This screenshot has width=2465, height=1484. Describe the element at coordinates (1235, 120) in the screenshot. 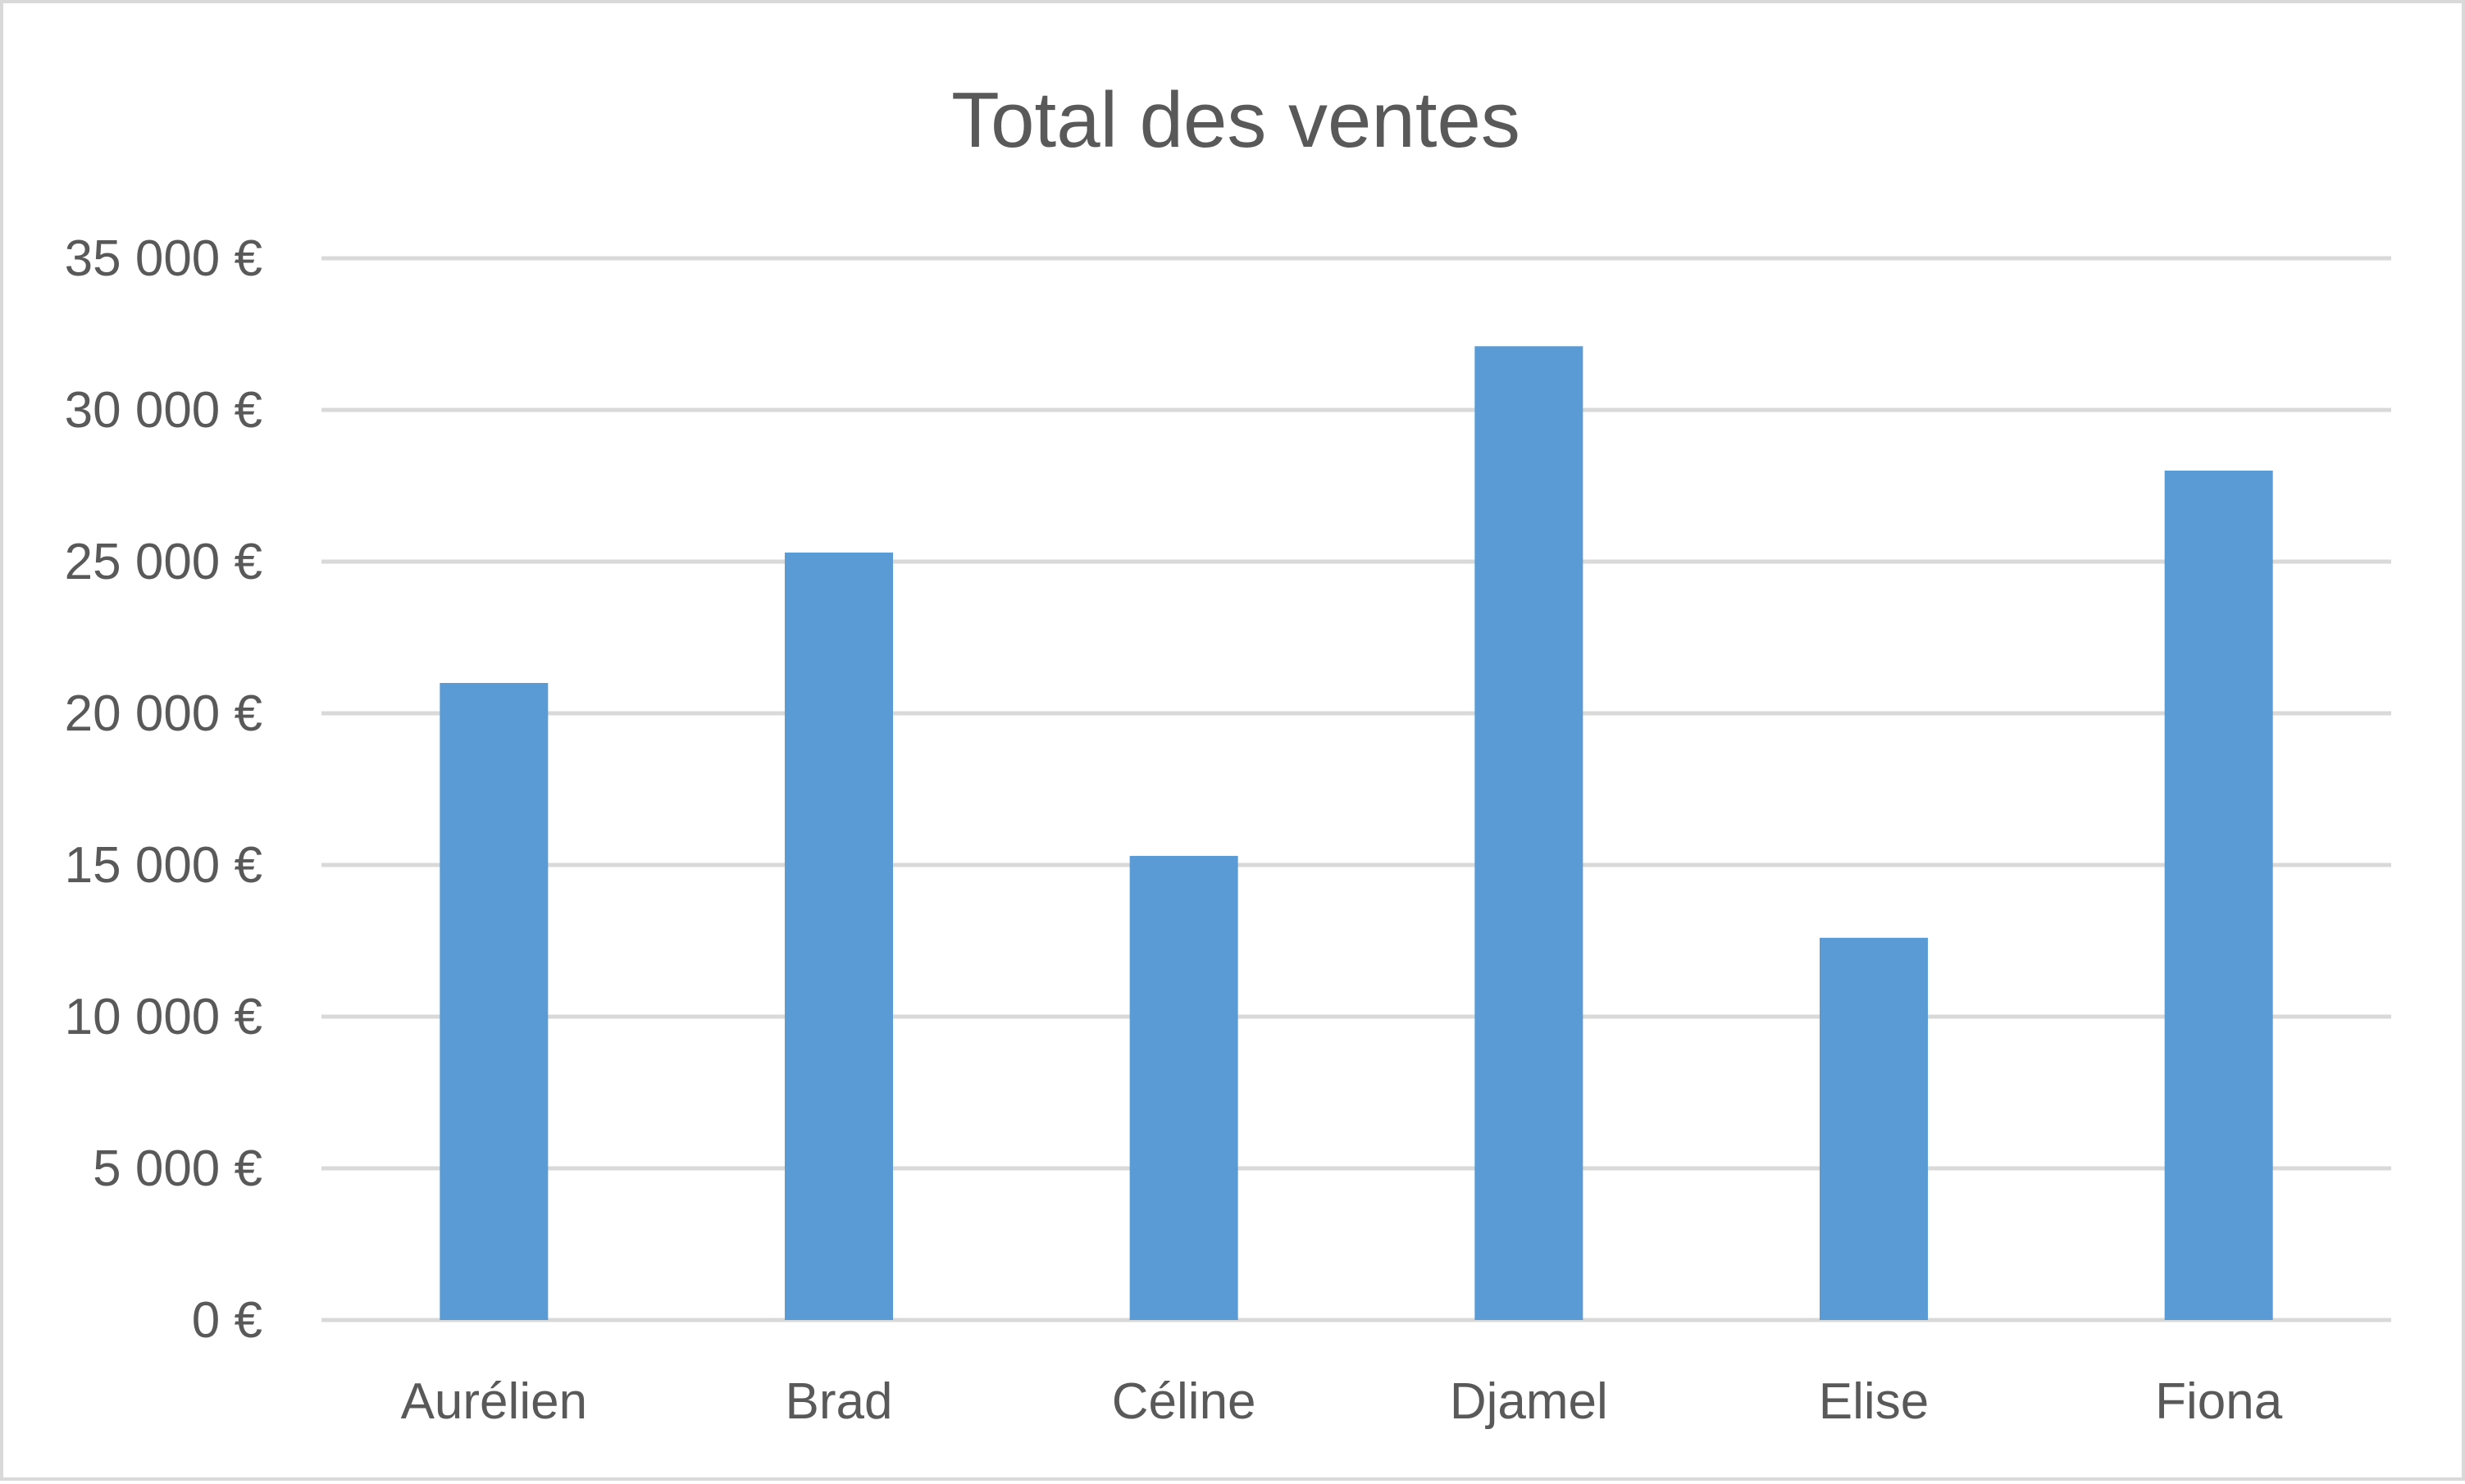

I see `chart-title: Total des ventes` at that location.